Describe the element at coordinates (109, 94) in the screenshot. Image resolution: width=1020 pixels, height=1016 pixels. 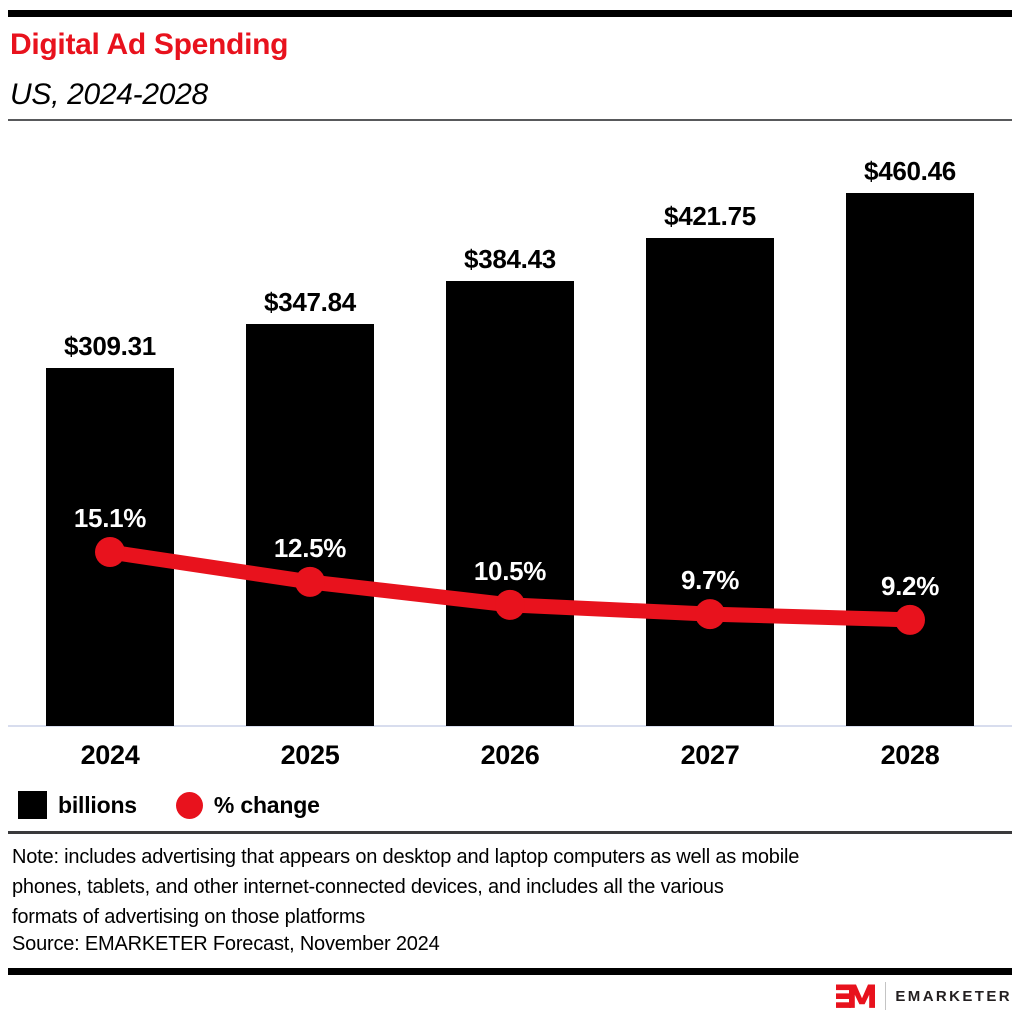
I see `page-subtitle: US, 2024-2028` at that location.